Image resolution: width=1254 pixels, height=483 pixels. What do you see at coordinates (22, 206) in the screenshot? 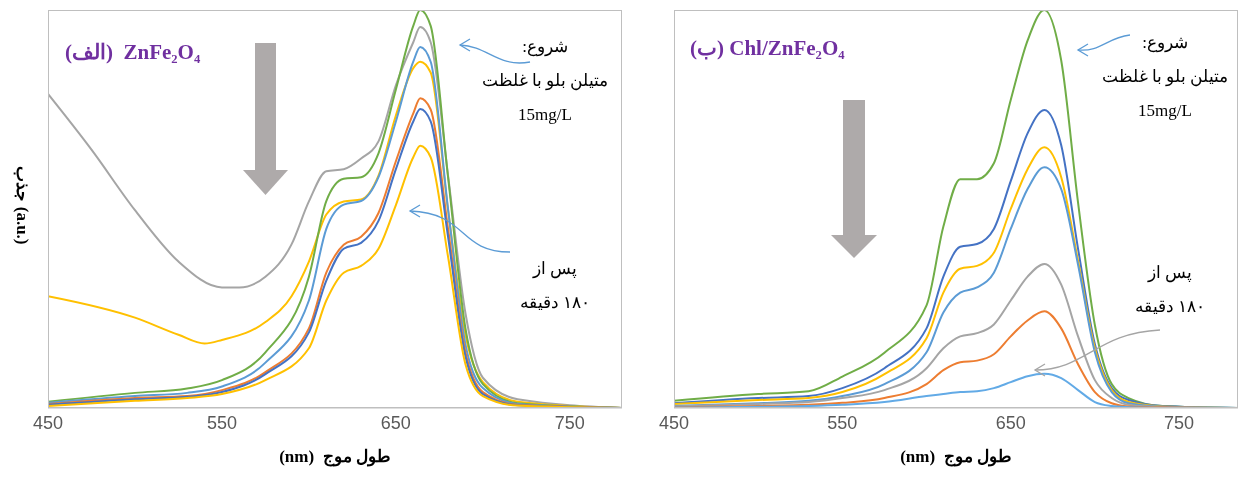
I see `y-axis-title: جذب (a.u.)` at bounding box center [22, 206].